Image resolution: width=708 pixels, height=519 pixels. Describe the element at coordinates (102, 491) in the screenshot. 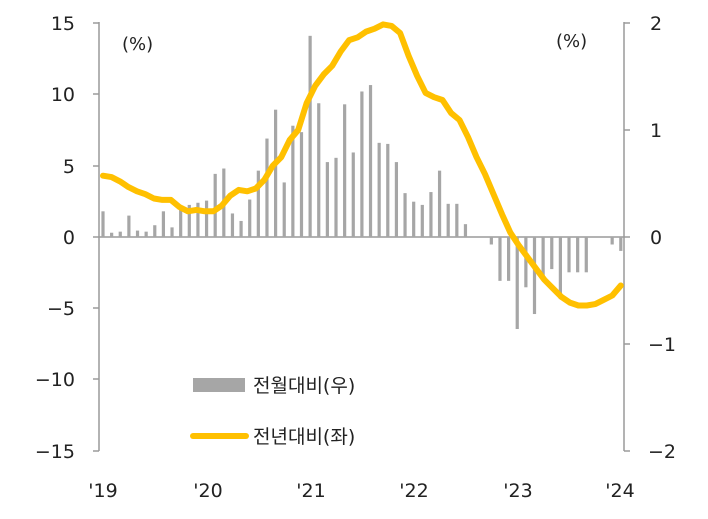

I see `x-tick-label: '19` at that location.